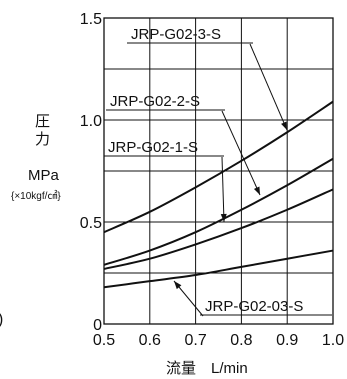  Describe the element at coordinates (42, 139) in the screenshot. I see `y-axis-label-char-2: 力` at that location.